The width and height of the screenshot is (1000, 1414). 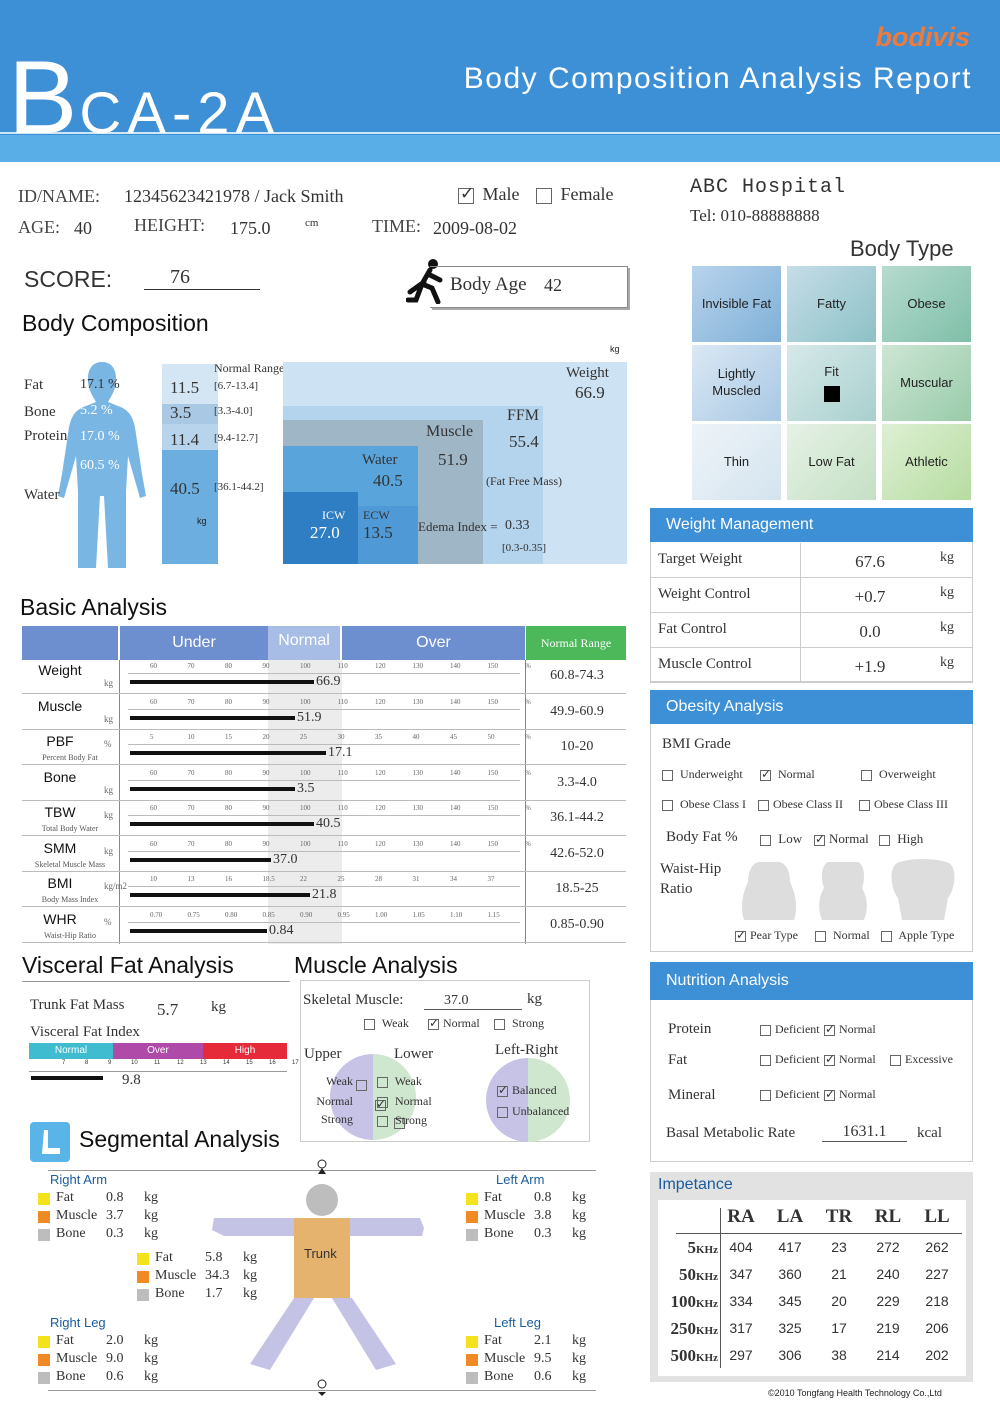 What do you see at coordinates (433, 1023) in the screenshot?
I see `skeletal-normal-checkbox` at bounding box center [433, 1023].